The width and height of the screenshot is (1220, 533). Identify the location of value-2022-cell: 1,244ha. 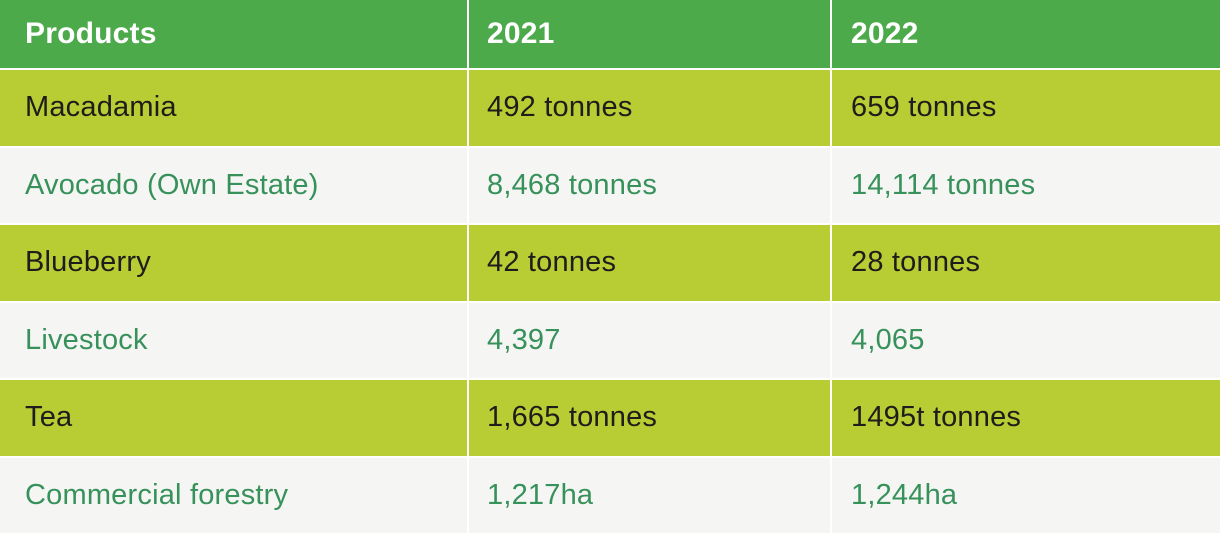
(1026, 495).